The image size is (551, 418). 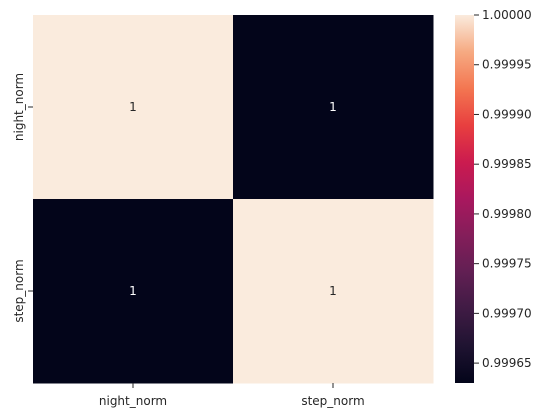 I want to click on colorbar-tick-label: 0.99965, so click(x=507, y=363).